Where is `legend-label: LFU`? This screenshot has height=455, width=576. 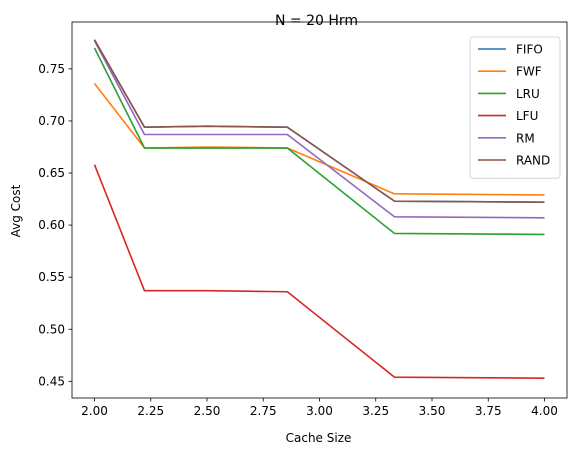 legend-label: LFU is located at coordinates (527, 116).